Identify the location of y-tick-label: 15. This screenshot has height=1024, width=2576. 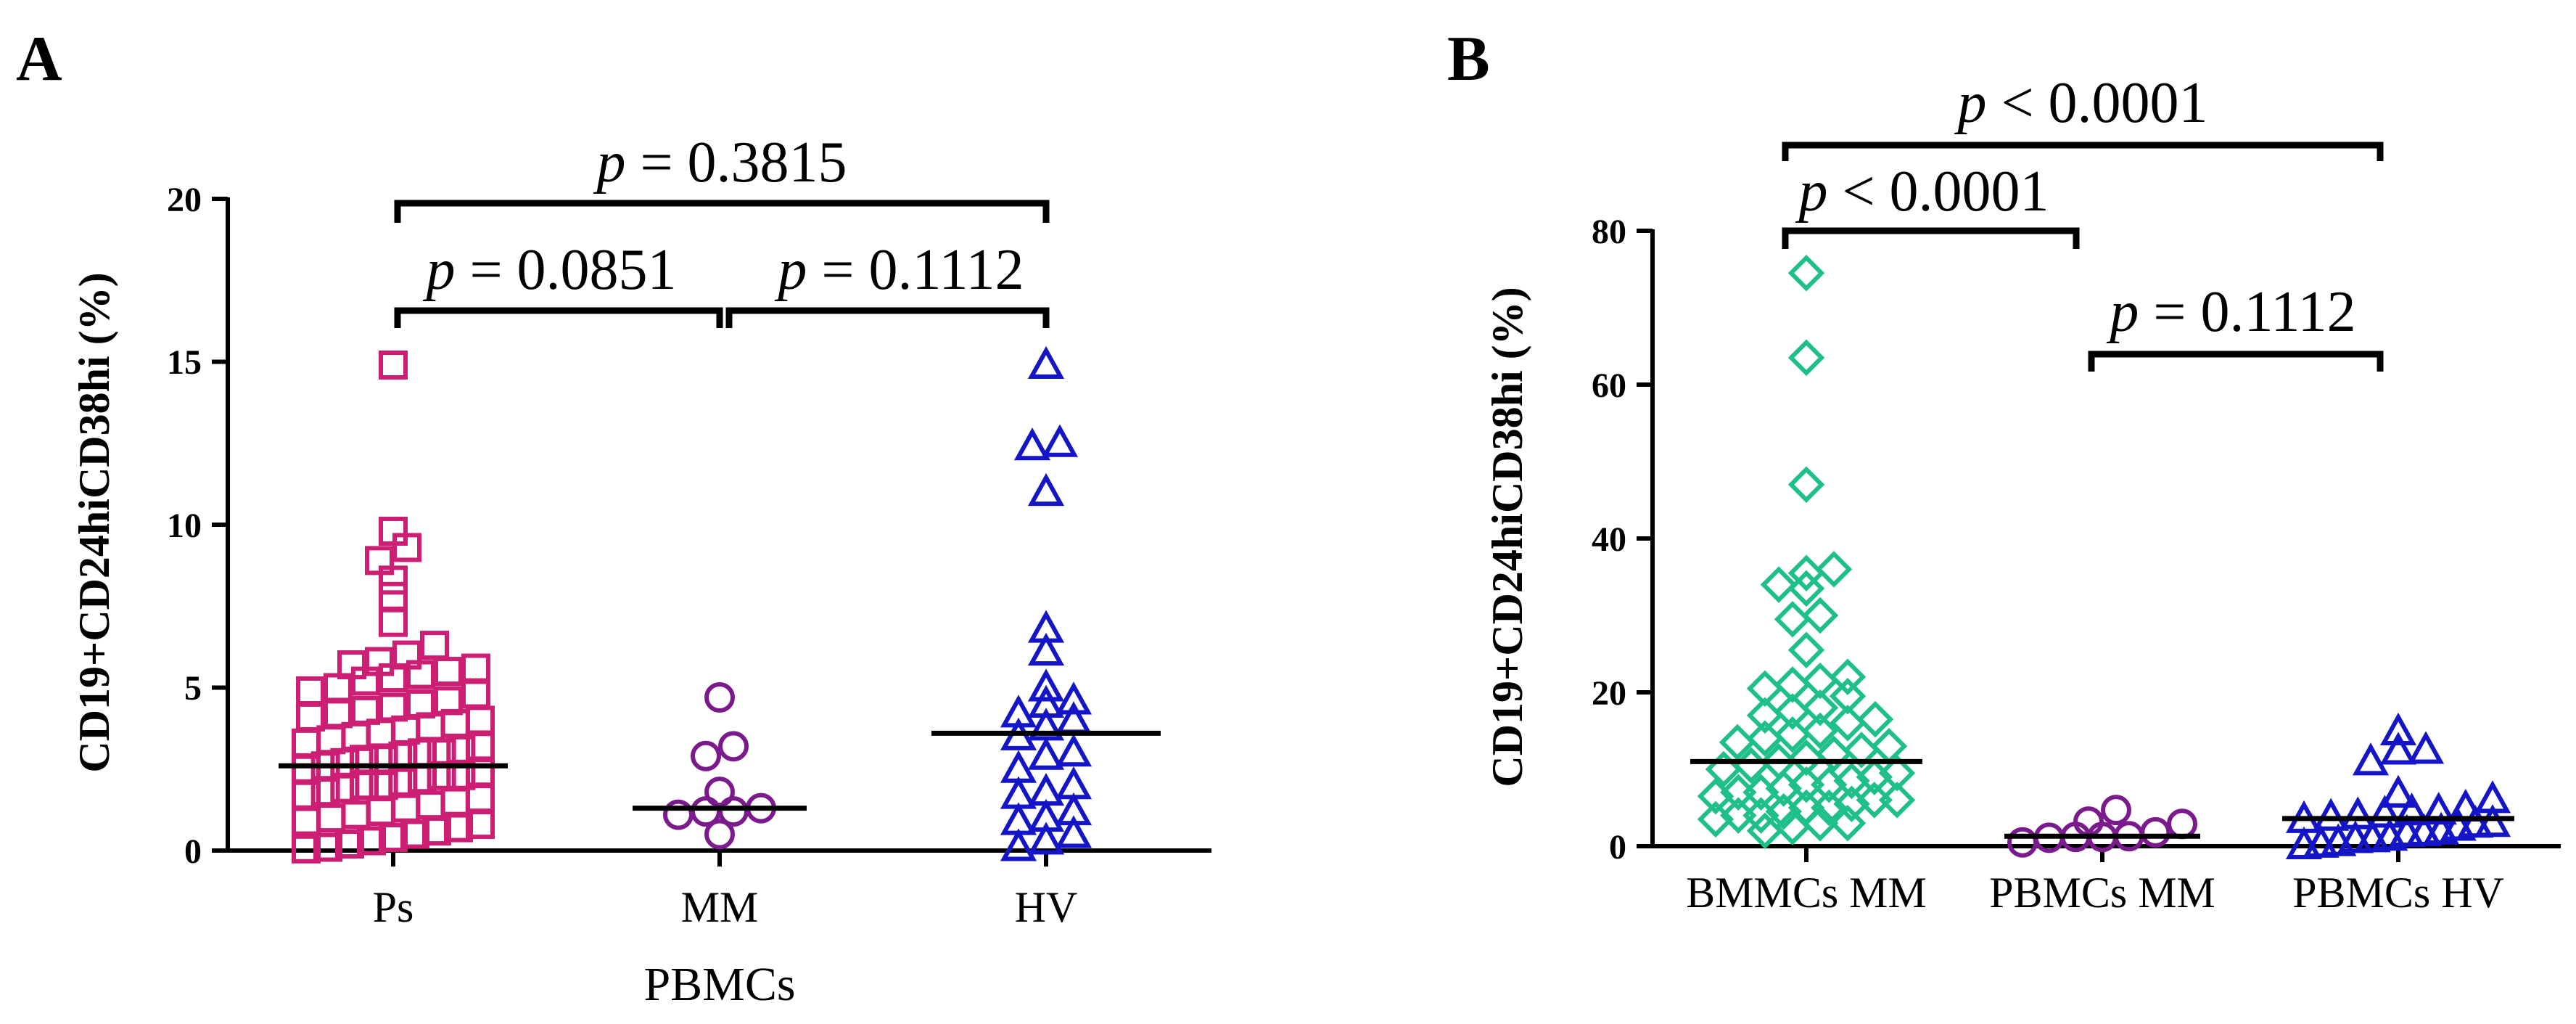
(184, 362).